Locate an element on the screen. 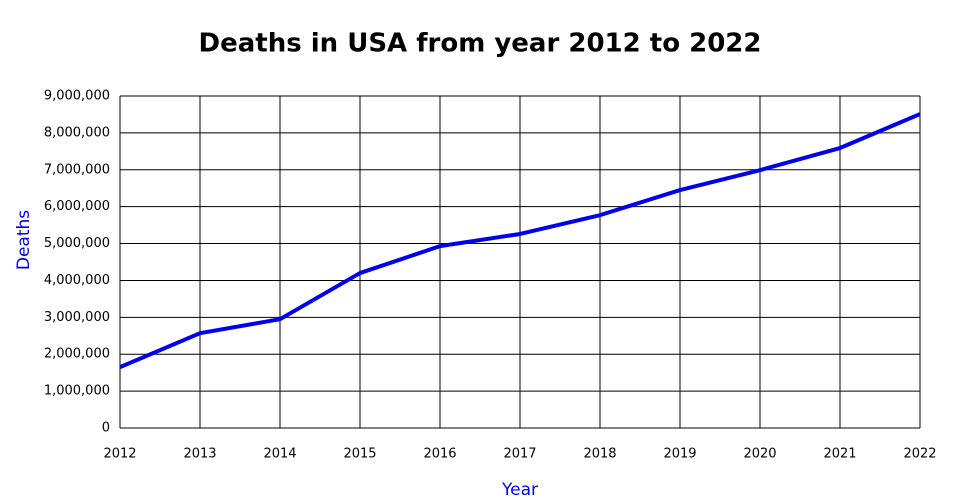 The height and width of the screenshot is (500, 960). y-tick-label: 4,000,000 is located at coordinates (77, 280).